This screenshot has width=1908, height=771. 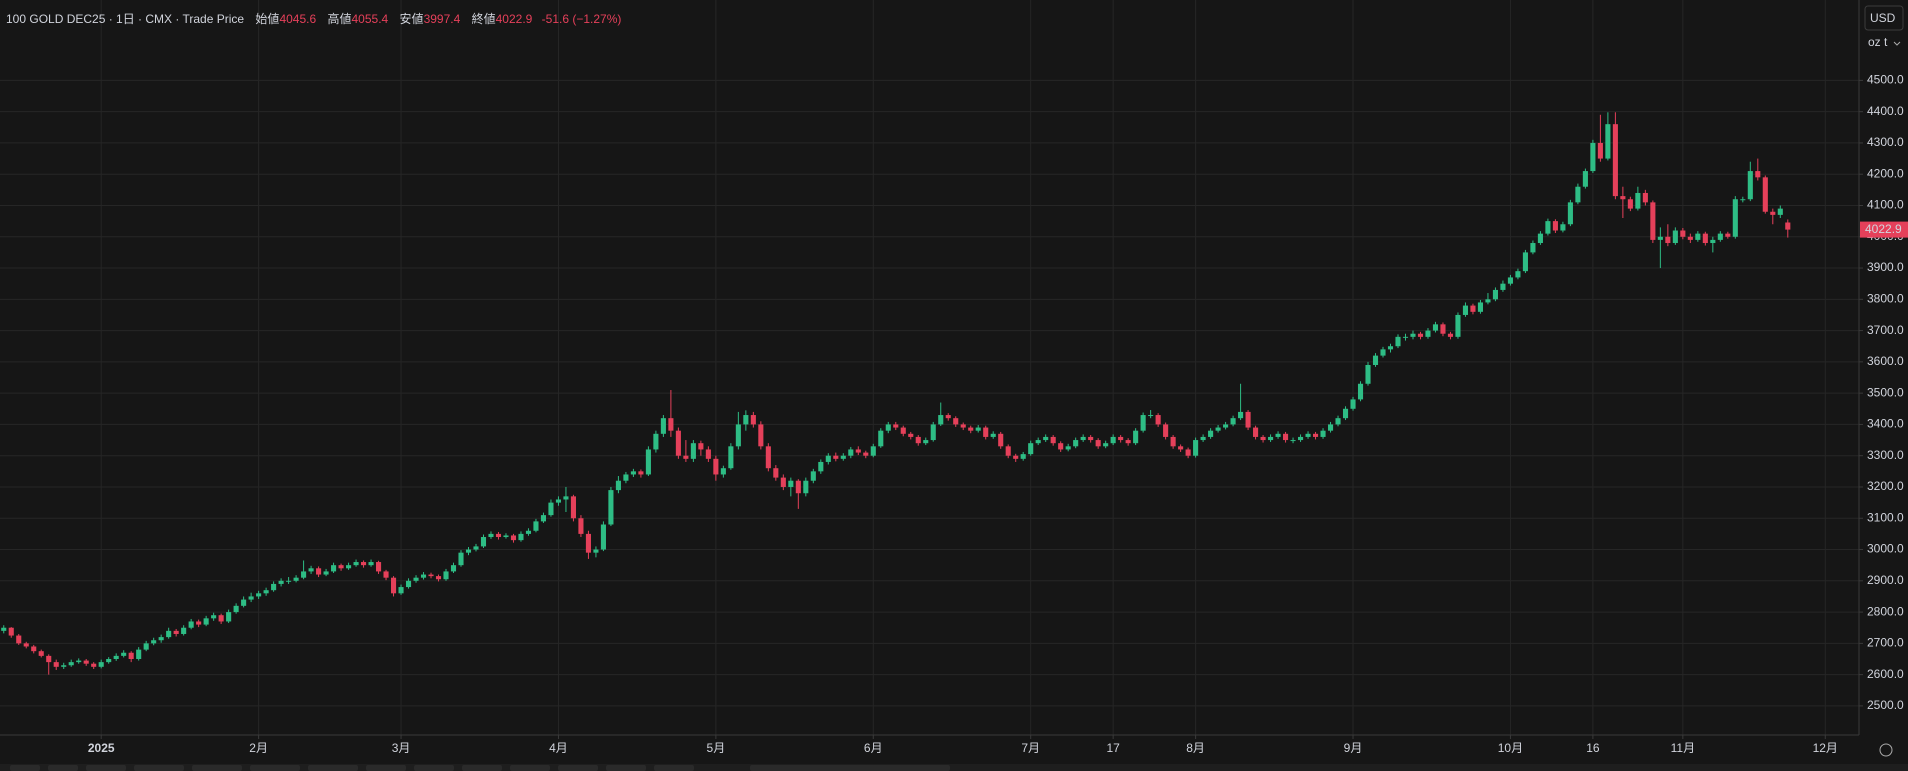 I want to click on price-tag, so click(x=1884, y=229).